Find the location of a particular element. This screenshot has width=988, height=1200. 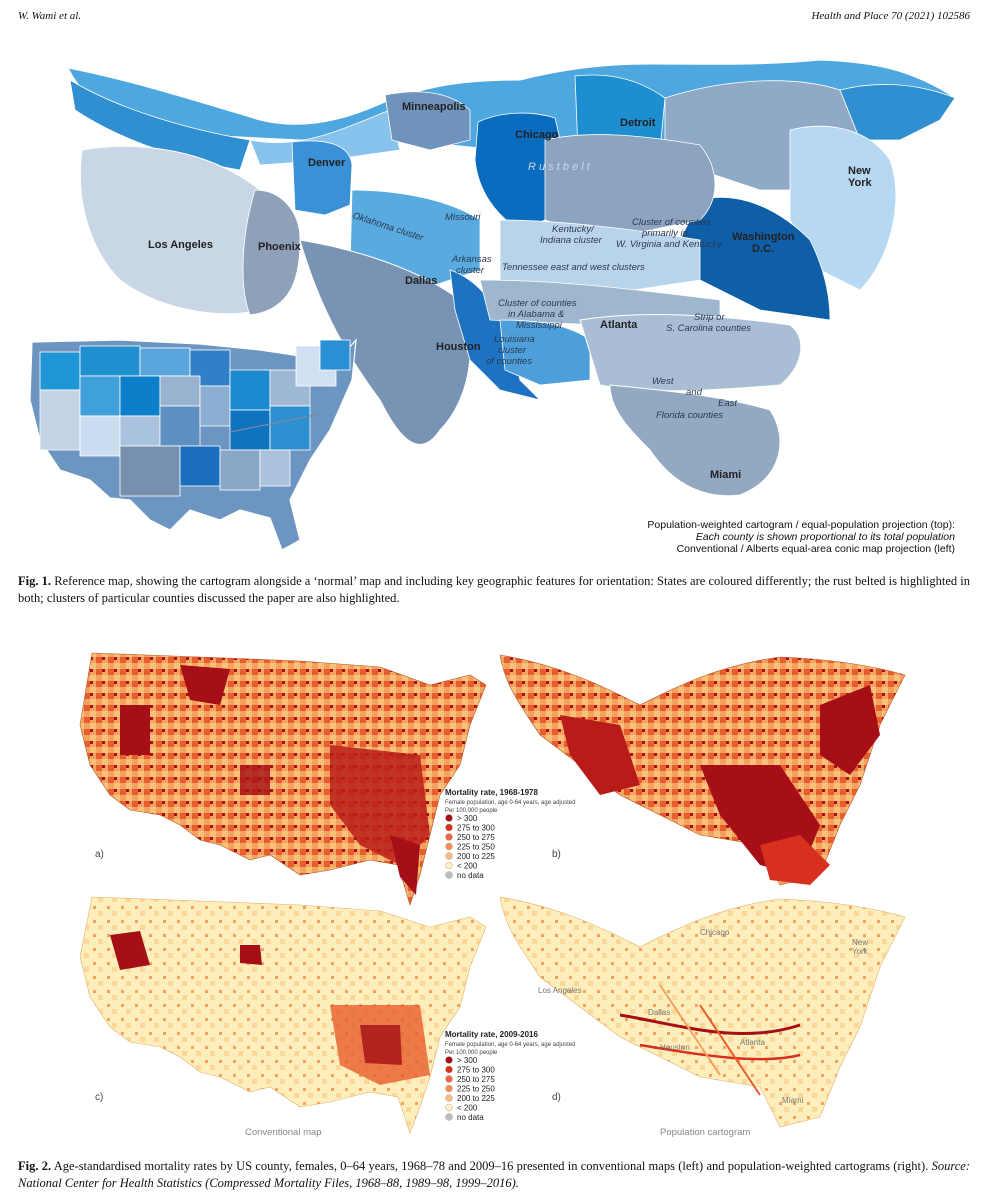

label-wv-line2: primarily in is located at coordinates (664, 233).